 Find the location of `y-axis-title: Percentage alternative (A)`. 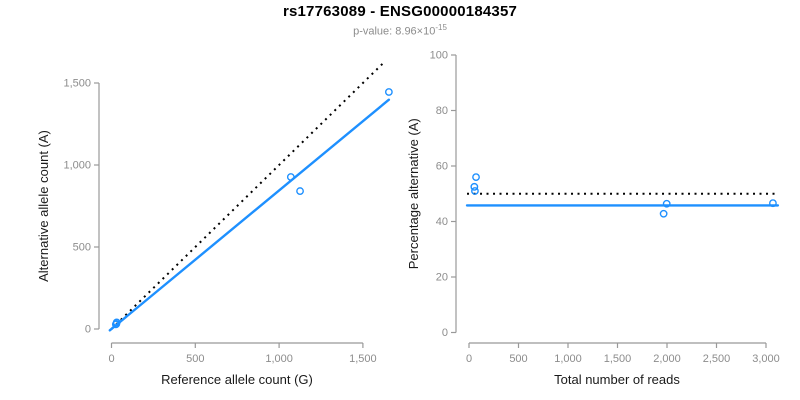

y-axis-title: Percentage alternative (A) is located at coordinates (413, 193).